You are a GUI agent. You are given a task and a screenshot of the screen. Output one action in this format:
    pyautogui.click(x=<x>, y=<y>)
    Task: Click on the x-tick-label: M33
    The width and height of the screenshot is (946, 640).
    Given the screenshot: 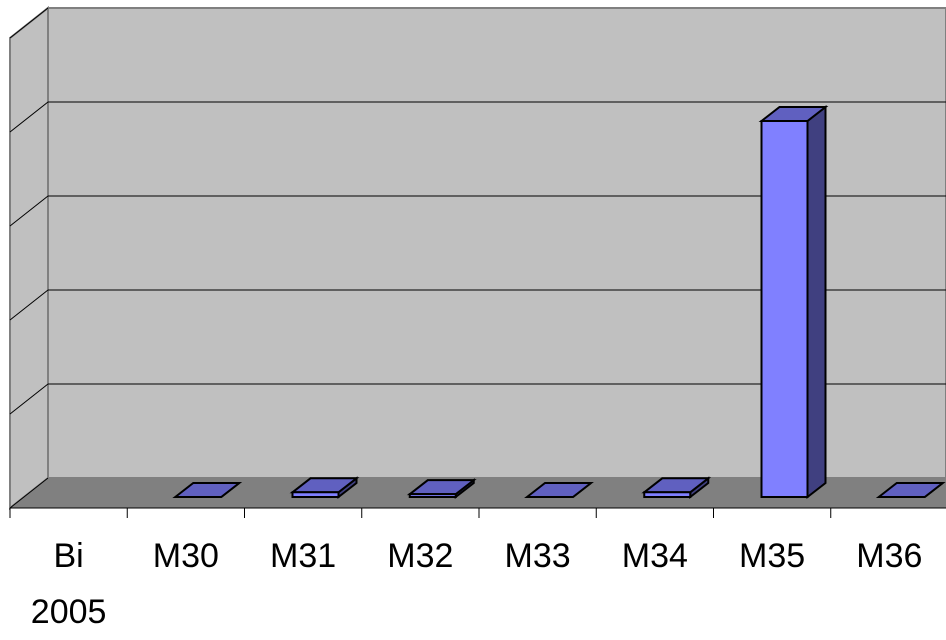 What is the action you would take?
    pyautogui.click(x=537, y=556)
    